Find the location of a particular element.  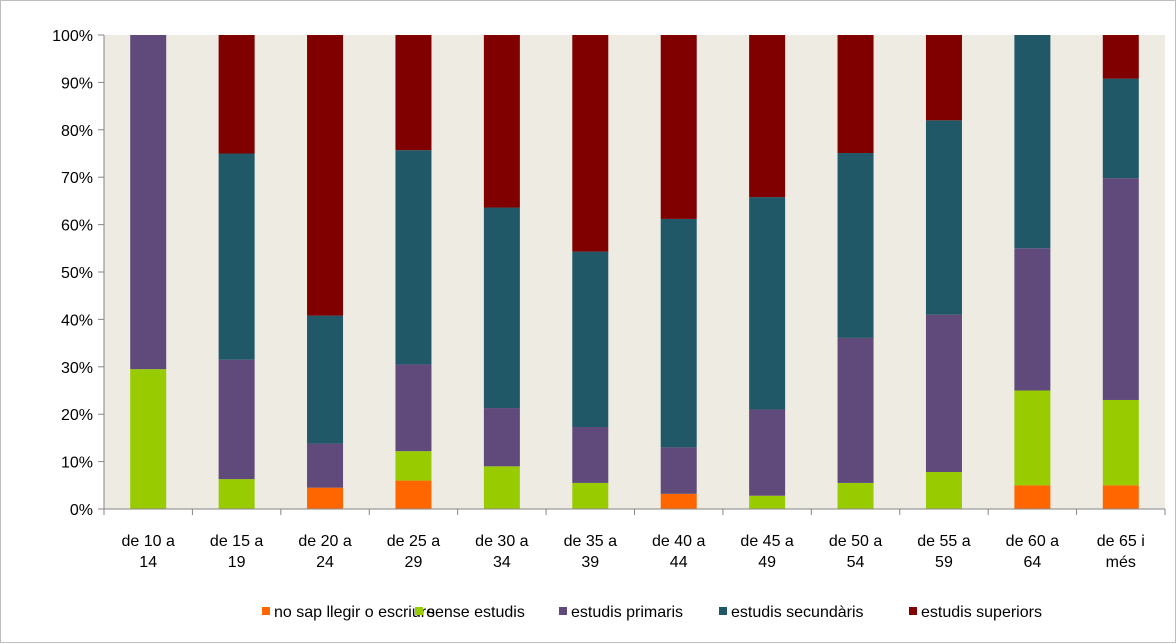

legend-label: sense estudis is located at coordinates (476, 612).